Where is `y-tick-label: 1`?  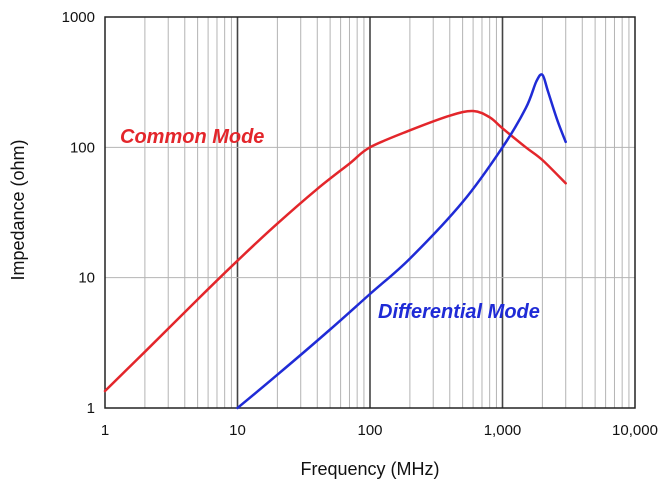 y-tick-label: 1 is located at coordinates (91, 408).